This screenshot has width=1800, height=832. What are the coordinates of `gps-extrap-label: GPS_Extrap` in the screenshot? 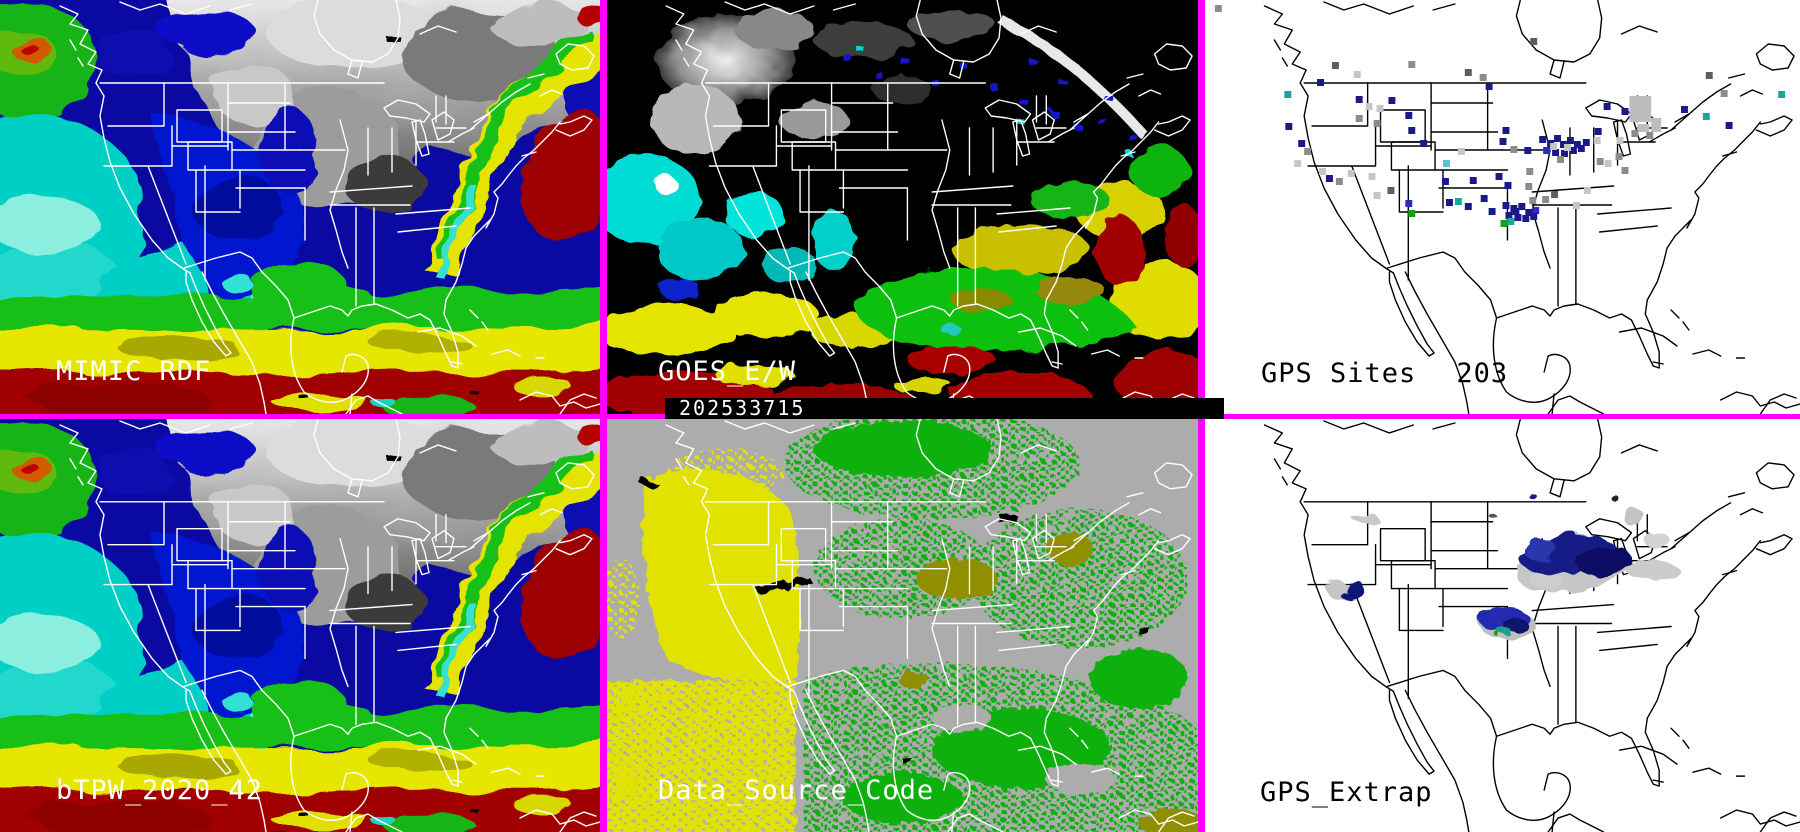 It's located at (1346, 792).